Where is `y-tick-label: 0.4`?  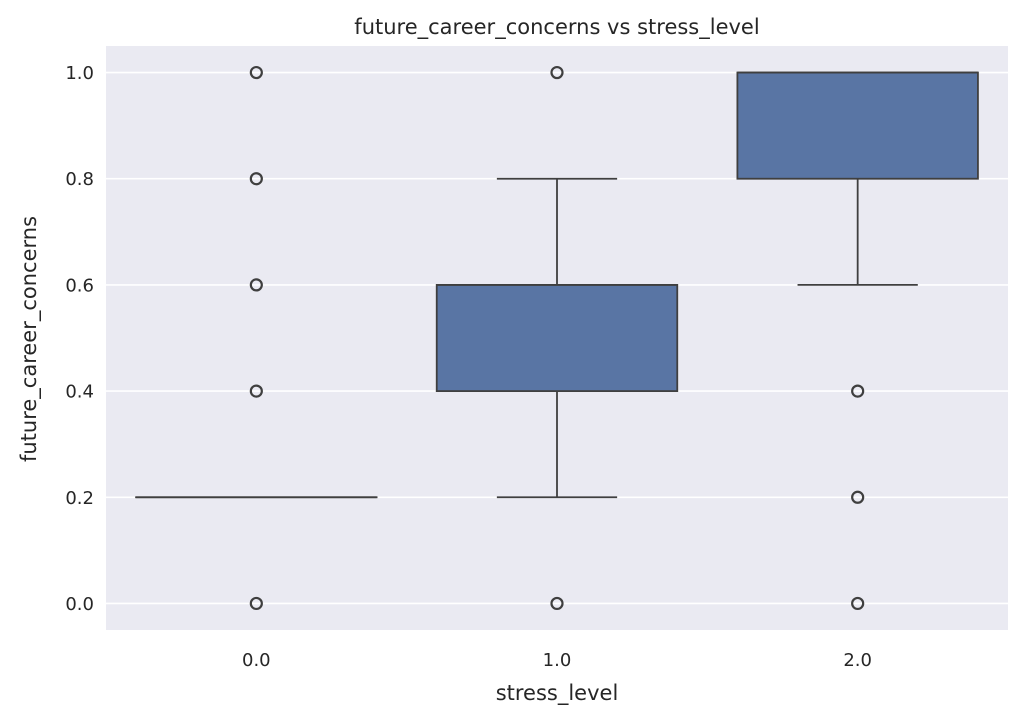
y-tick-label: 0.4 is located at coordinates (79, 392).